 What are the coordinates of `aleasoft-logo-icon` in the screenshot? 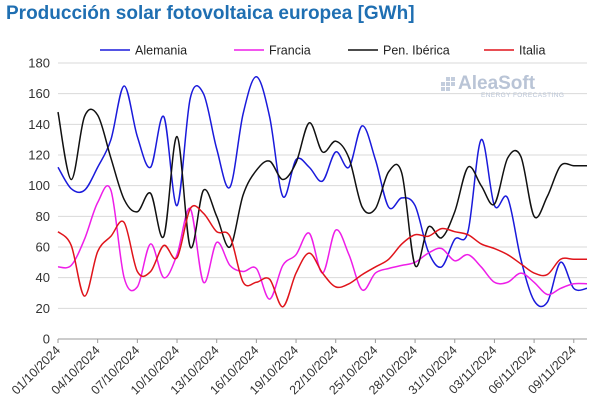 It's located at (448, 84).